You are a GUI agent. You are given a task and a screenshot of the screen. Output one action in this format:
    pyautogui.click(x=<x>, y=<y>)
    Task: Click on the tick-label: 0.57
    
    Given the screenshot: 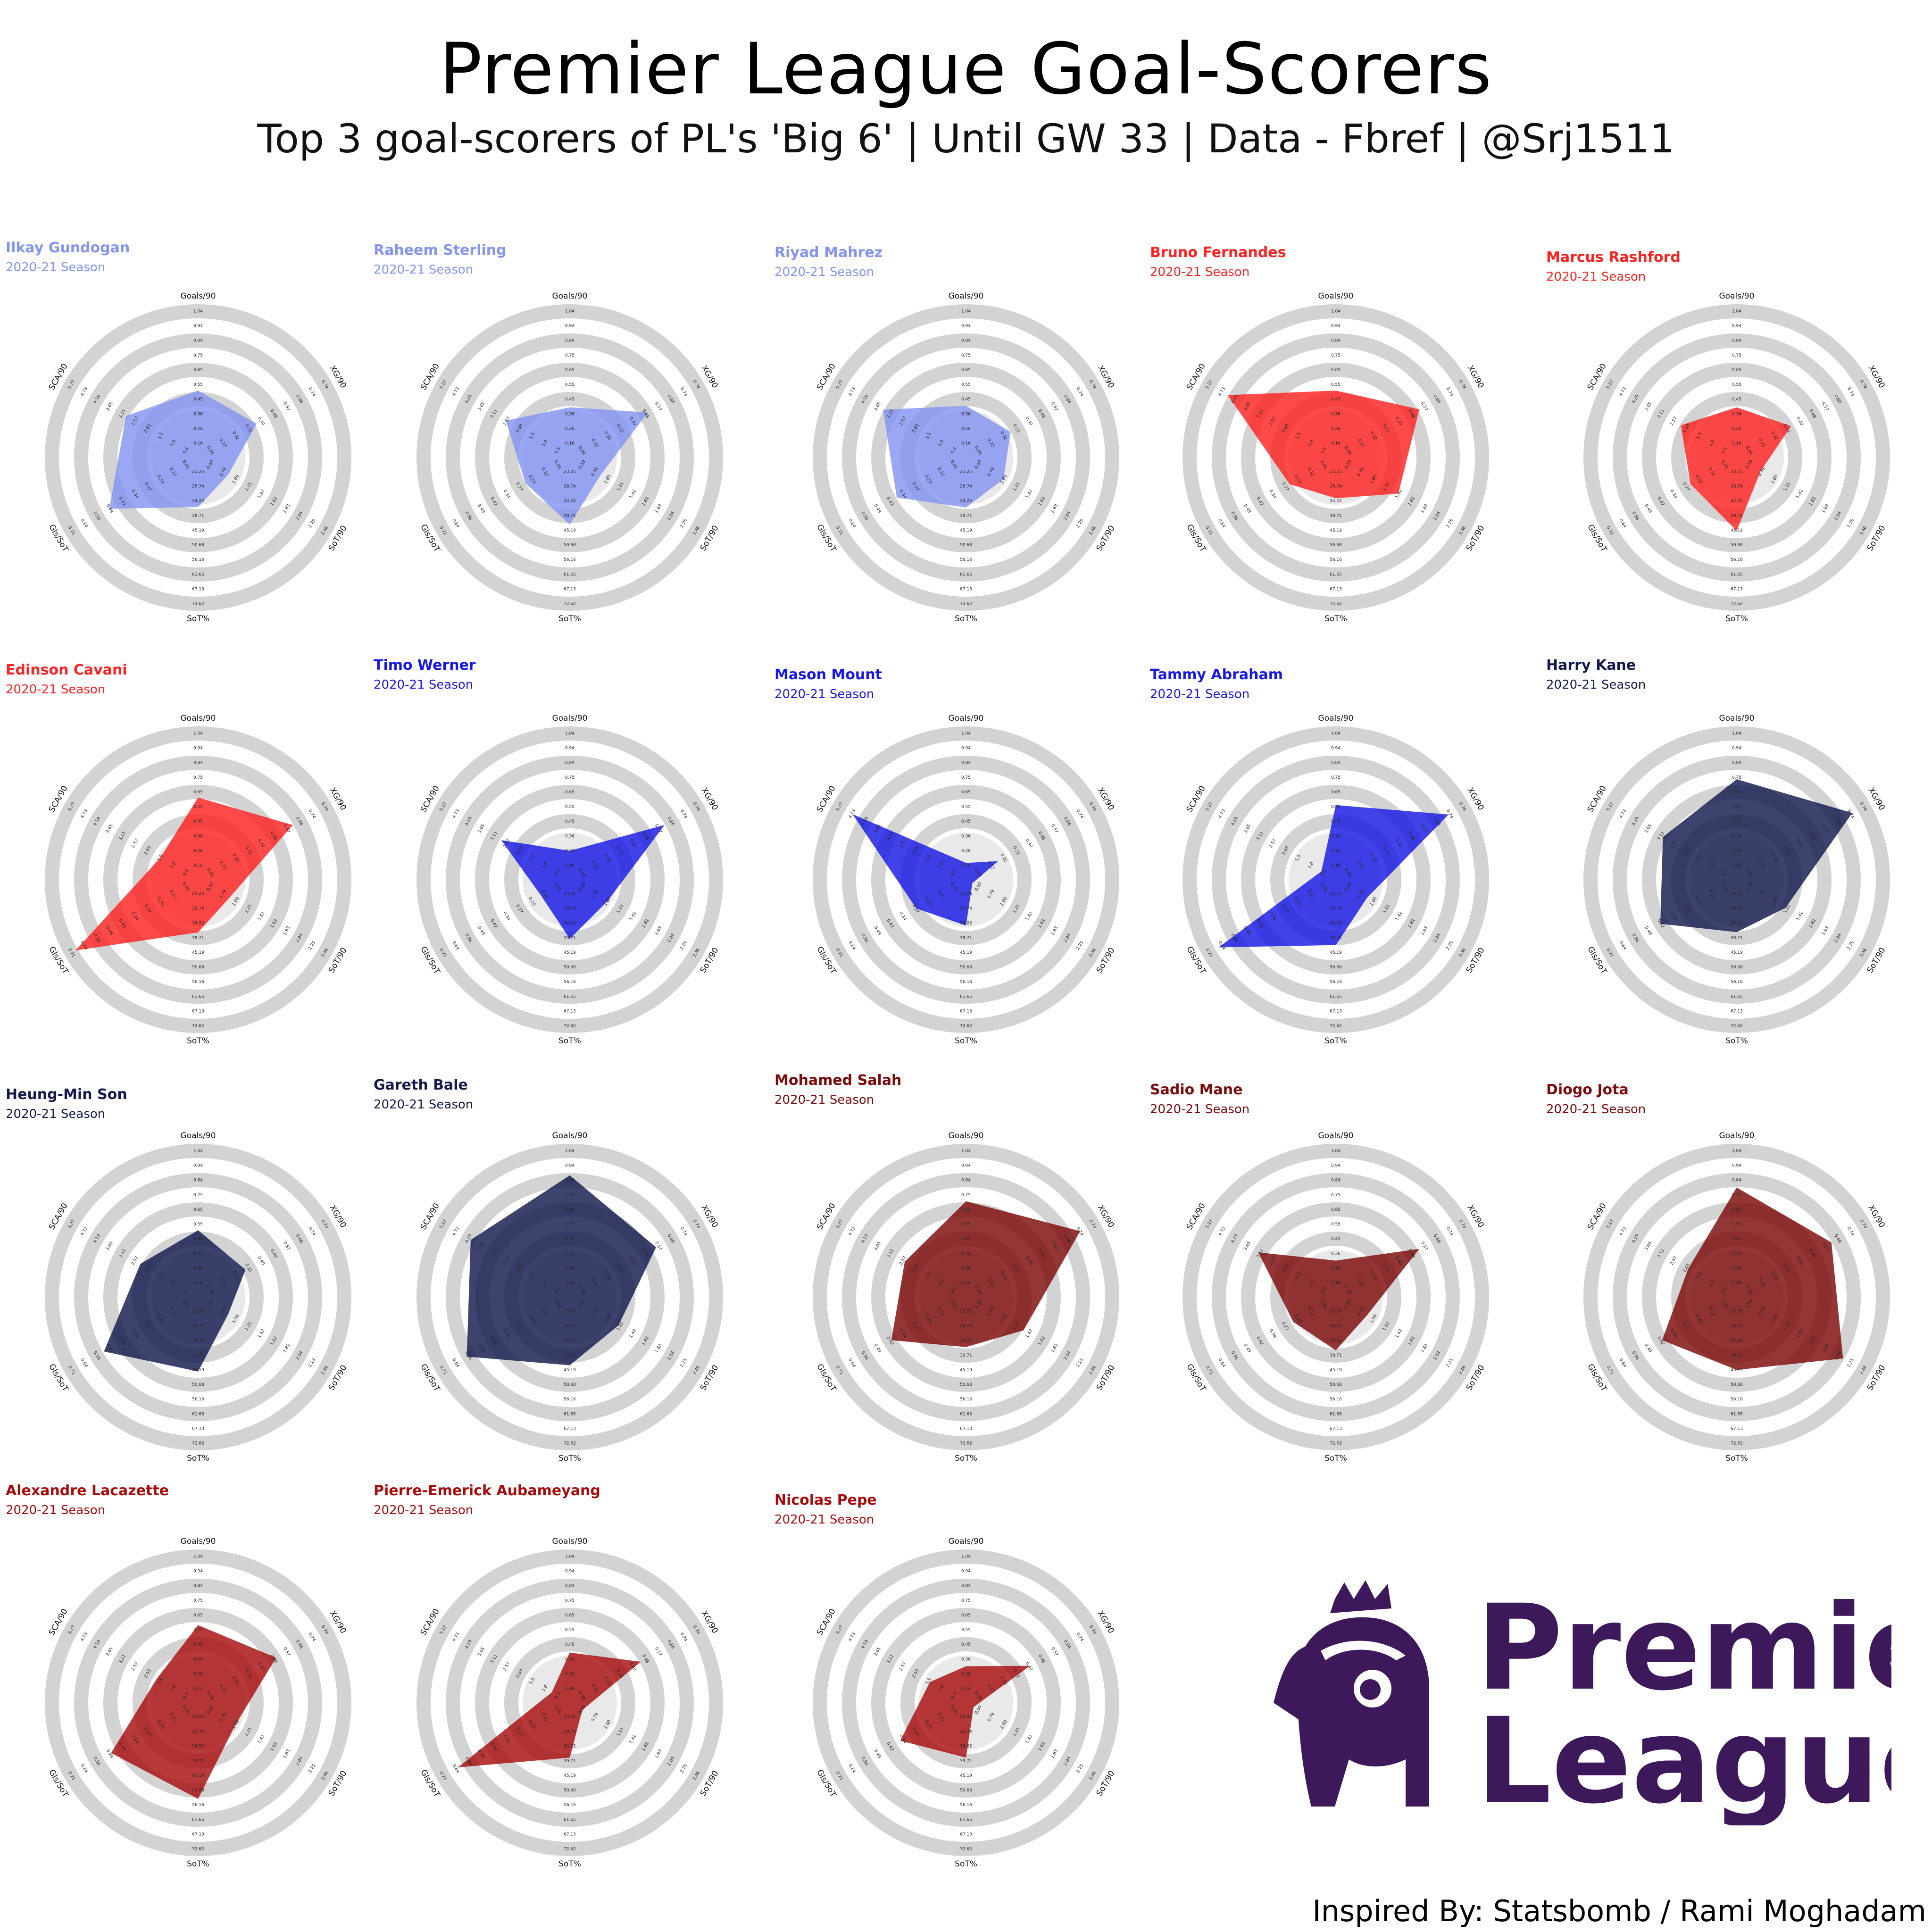 What is the action you would take?
    pyautogui.click(x=659, y=407)
    